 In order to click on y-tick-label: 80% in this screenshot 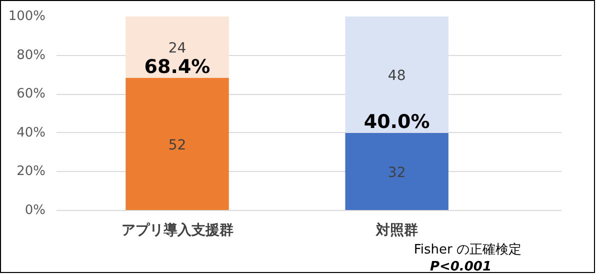, I will do `click(31, 55)`.